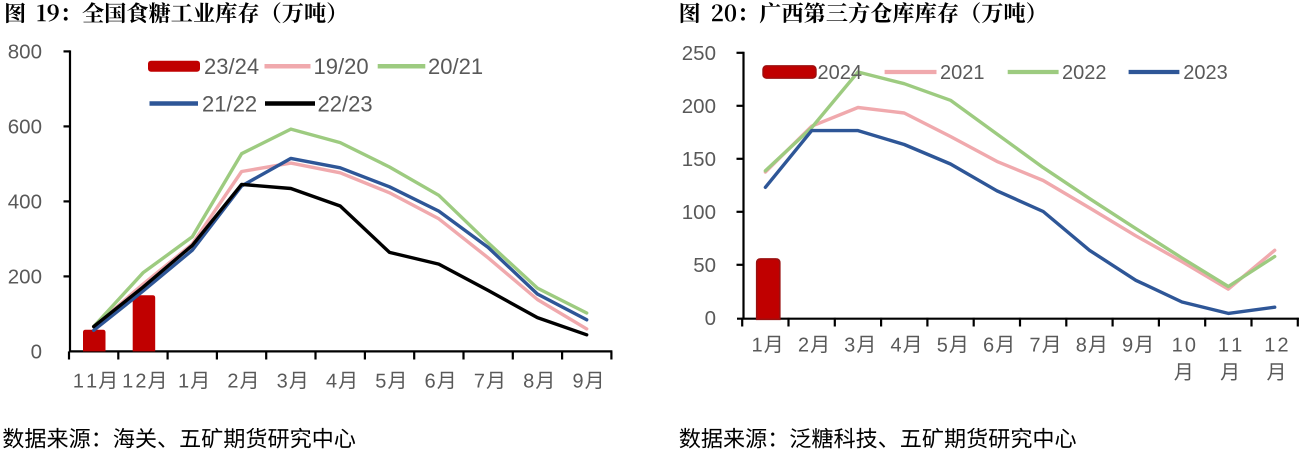 This screenshot has height=464, width=1302. I want to click on svg-text: 2022, so click(1084, 73).